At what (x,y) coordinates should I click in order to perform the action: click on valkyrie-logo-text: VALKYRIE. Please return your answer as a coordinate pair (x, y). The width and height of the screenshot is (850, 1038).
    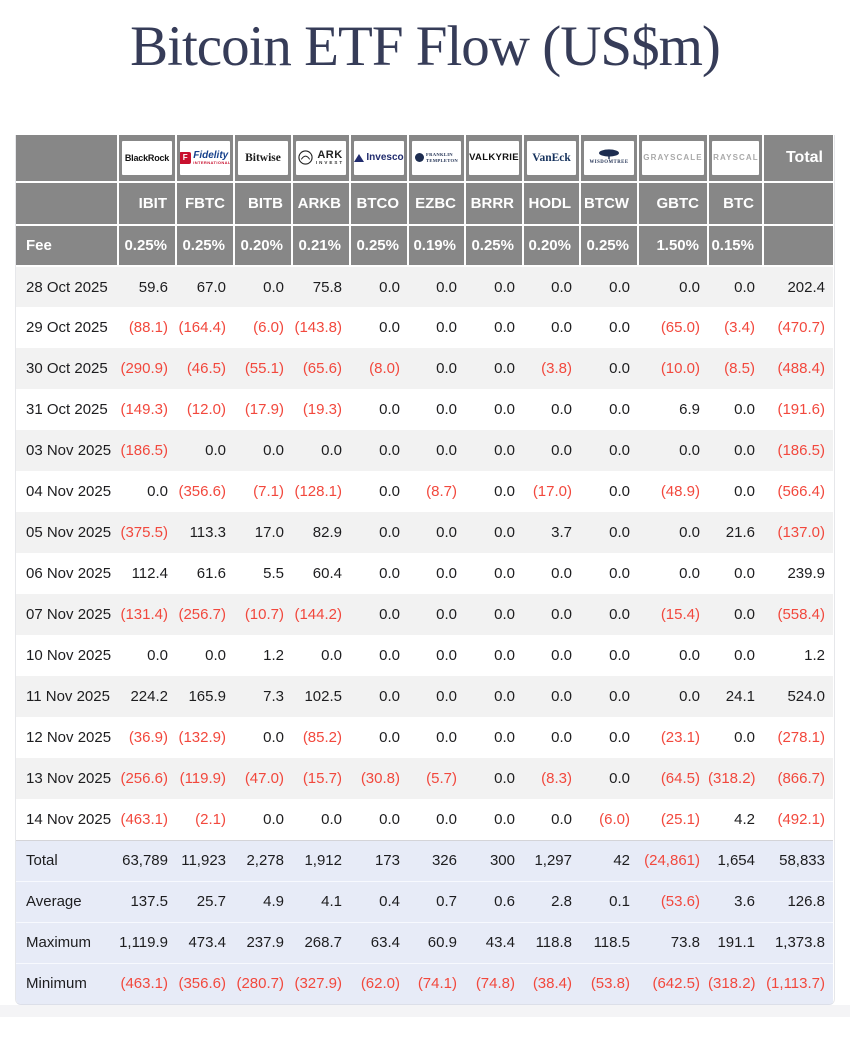
    Looking at the image, I should click on (494, 157).